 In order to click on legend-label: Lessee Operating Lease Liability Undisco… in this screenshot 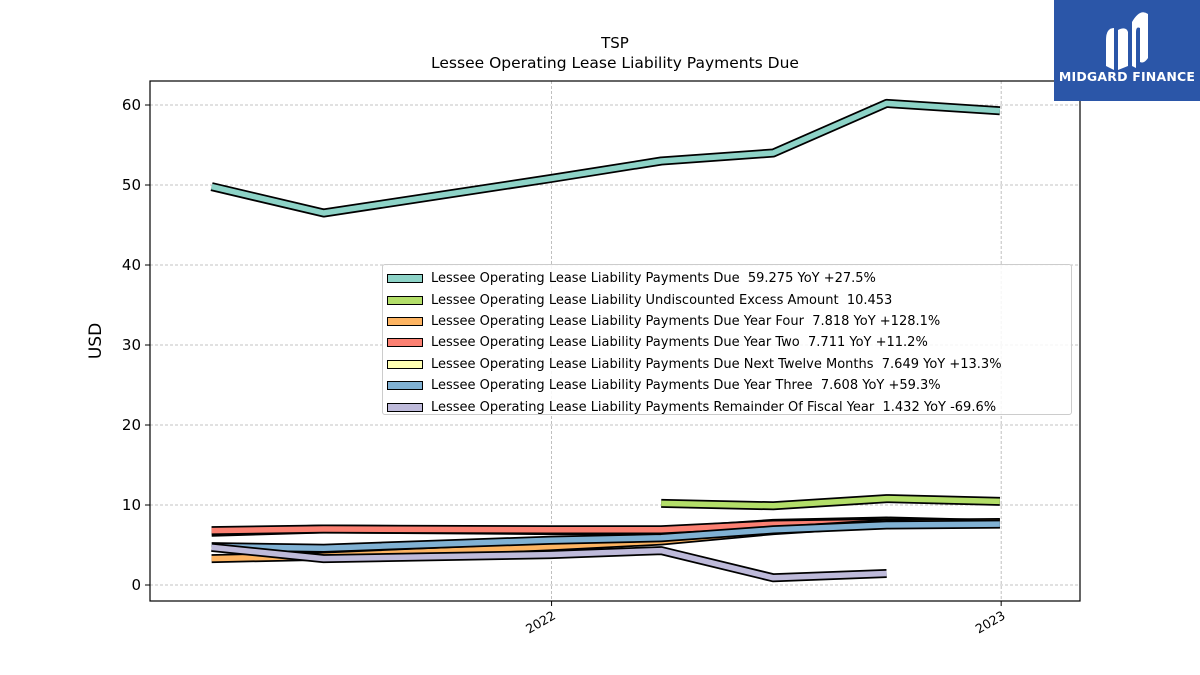, I will do `click(662, 300)`.